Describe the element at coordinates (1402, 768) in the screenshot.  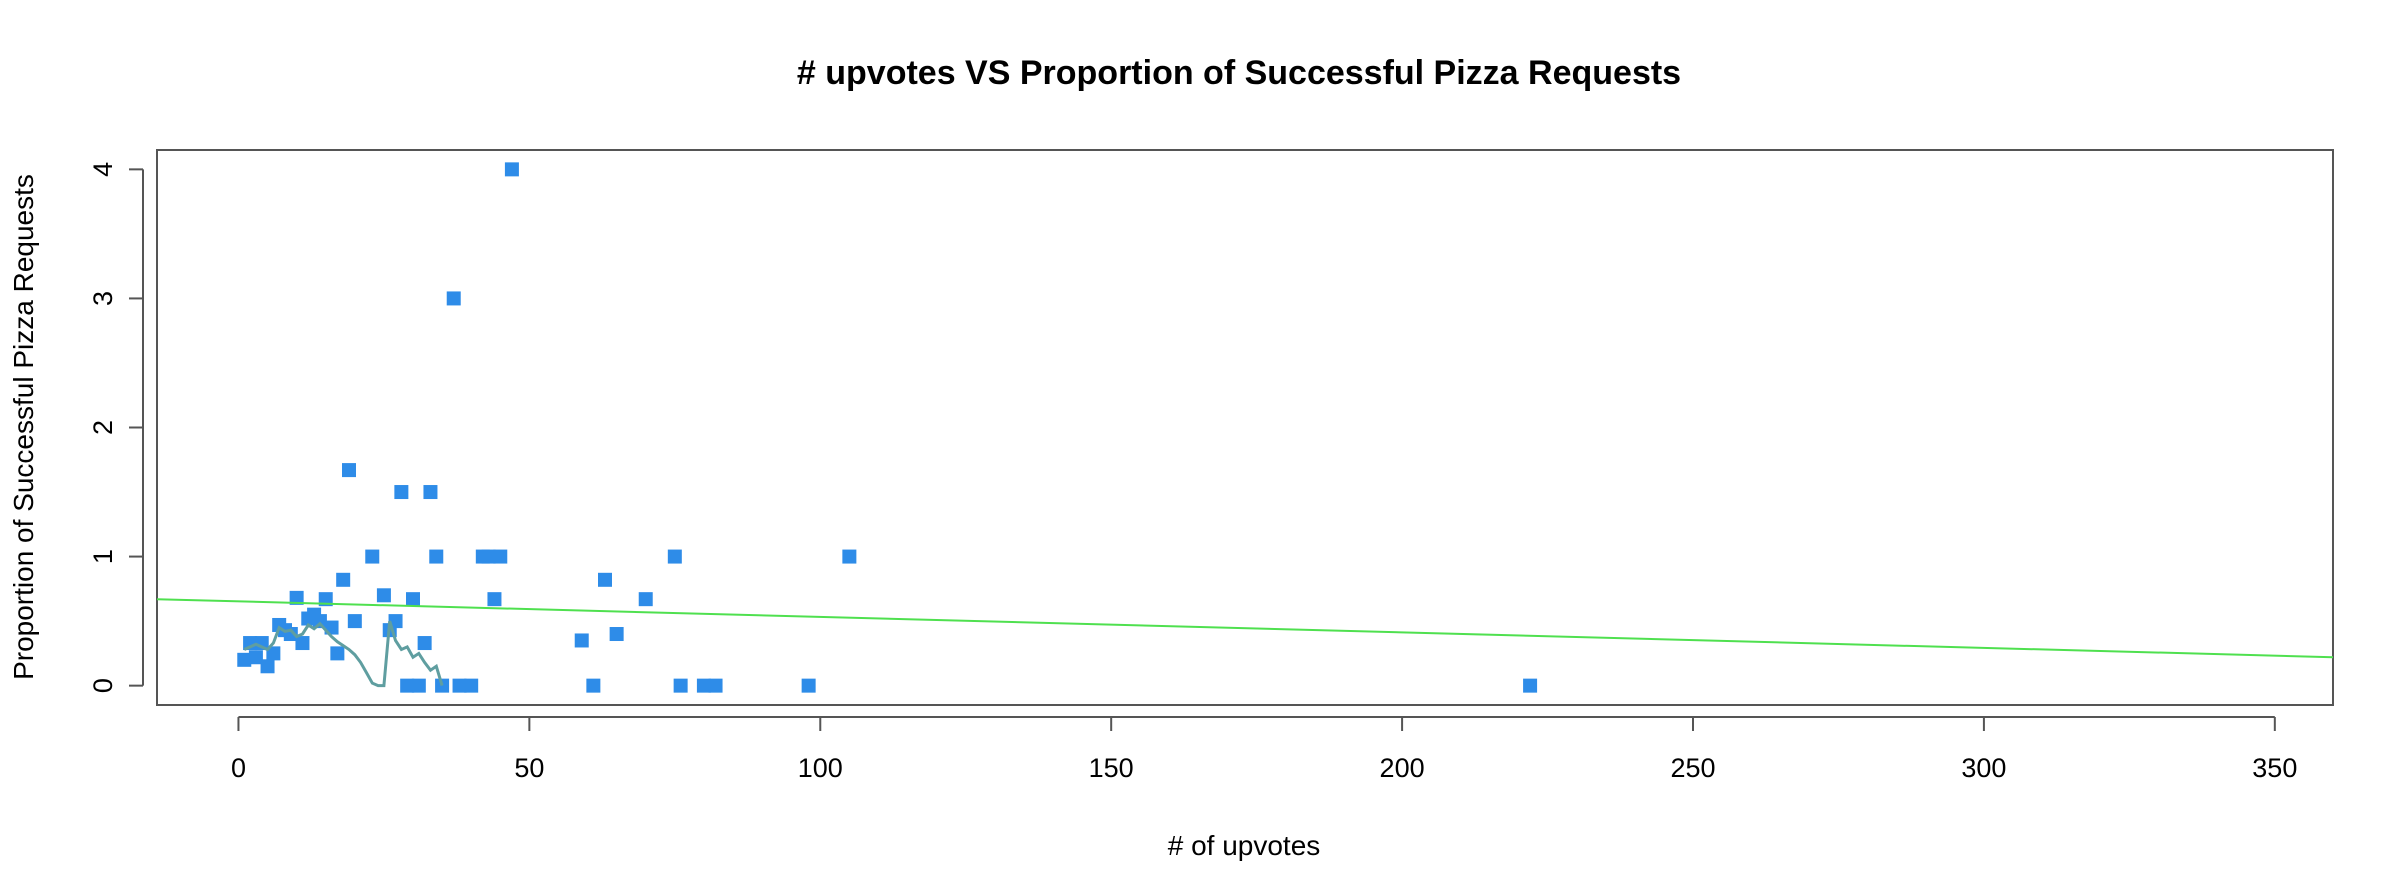
I see `x-tick-label: 200` at that location.